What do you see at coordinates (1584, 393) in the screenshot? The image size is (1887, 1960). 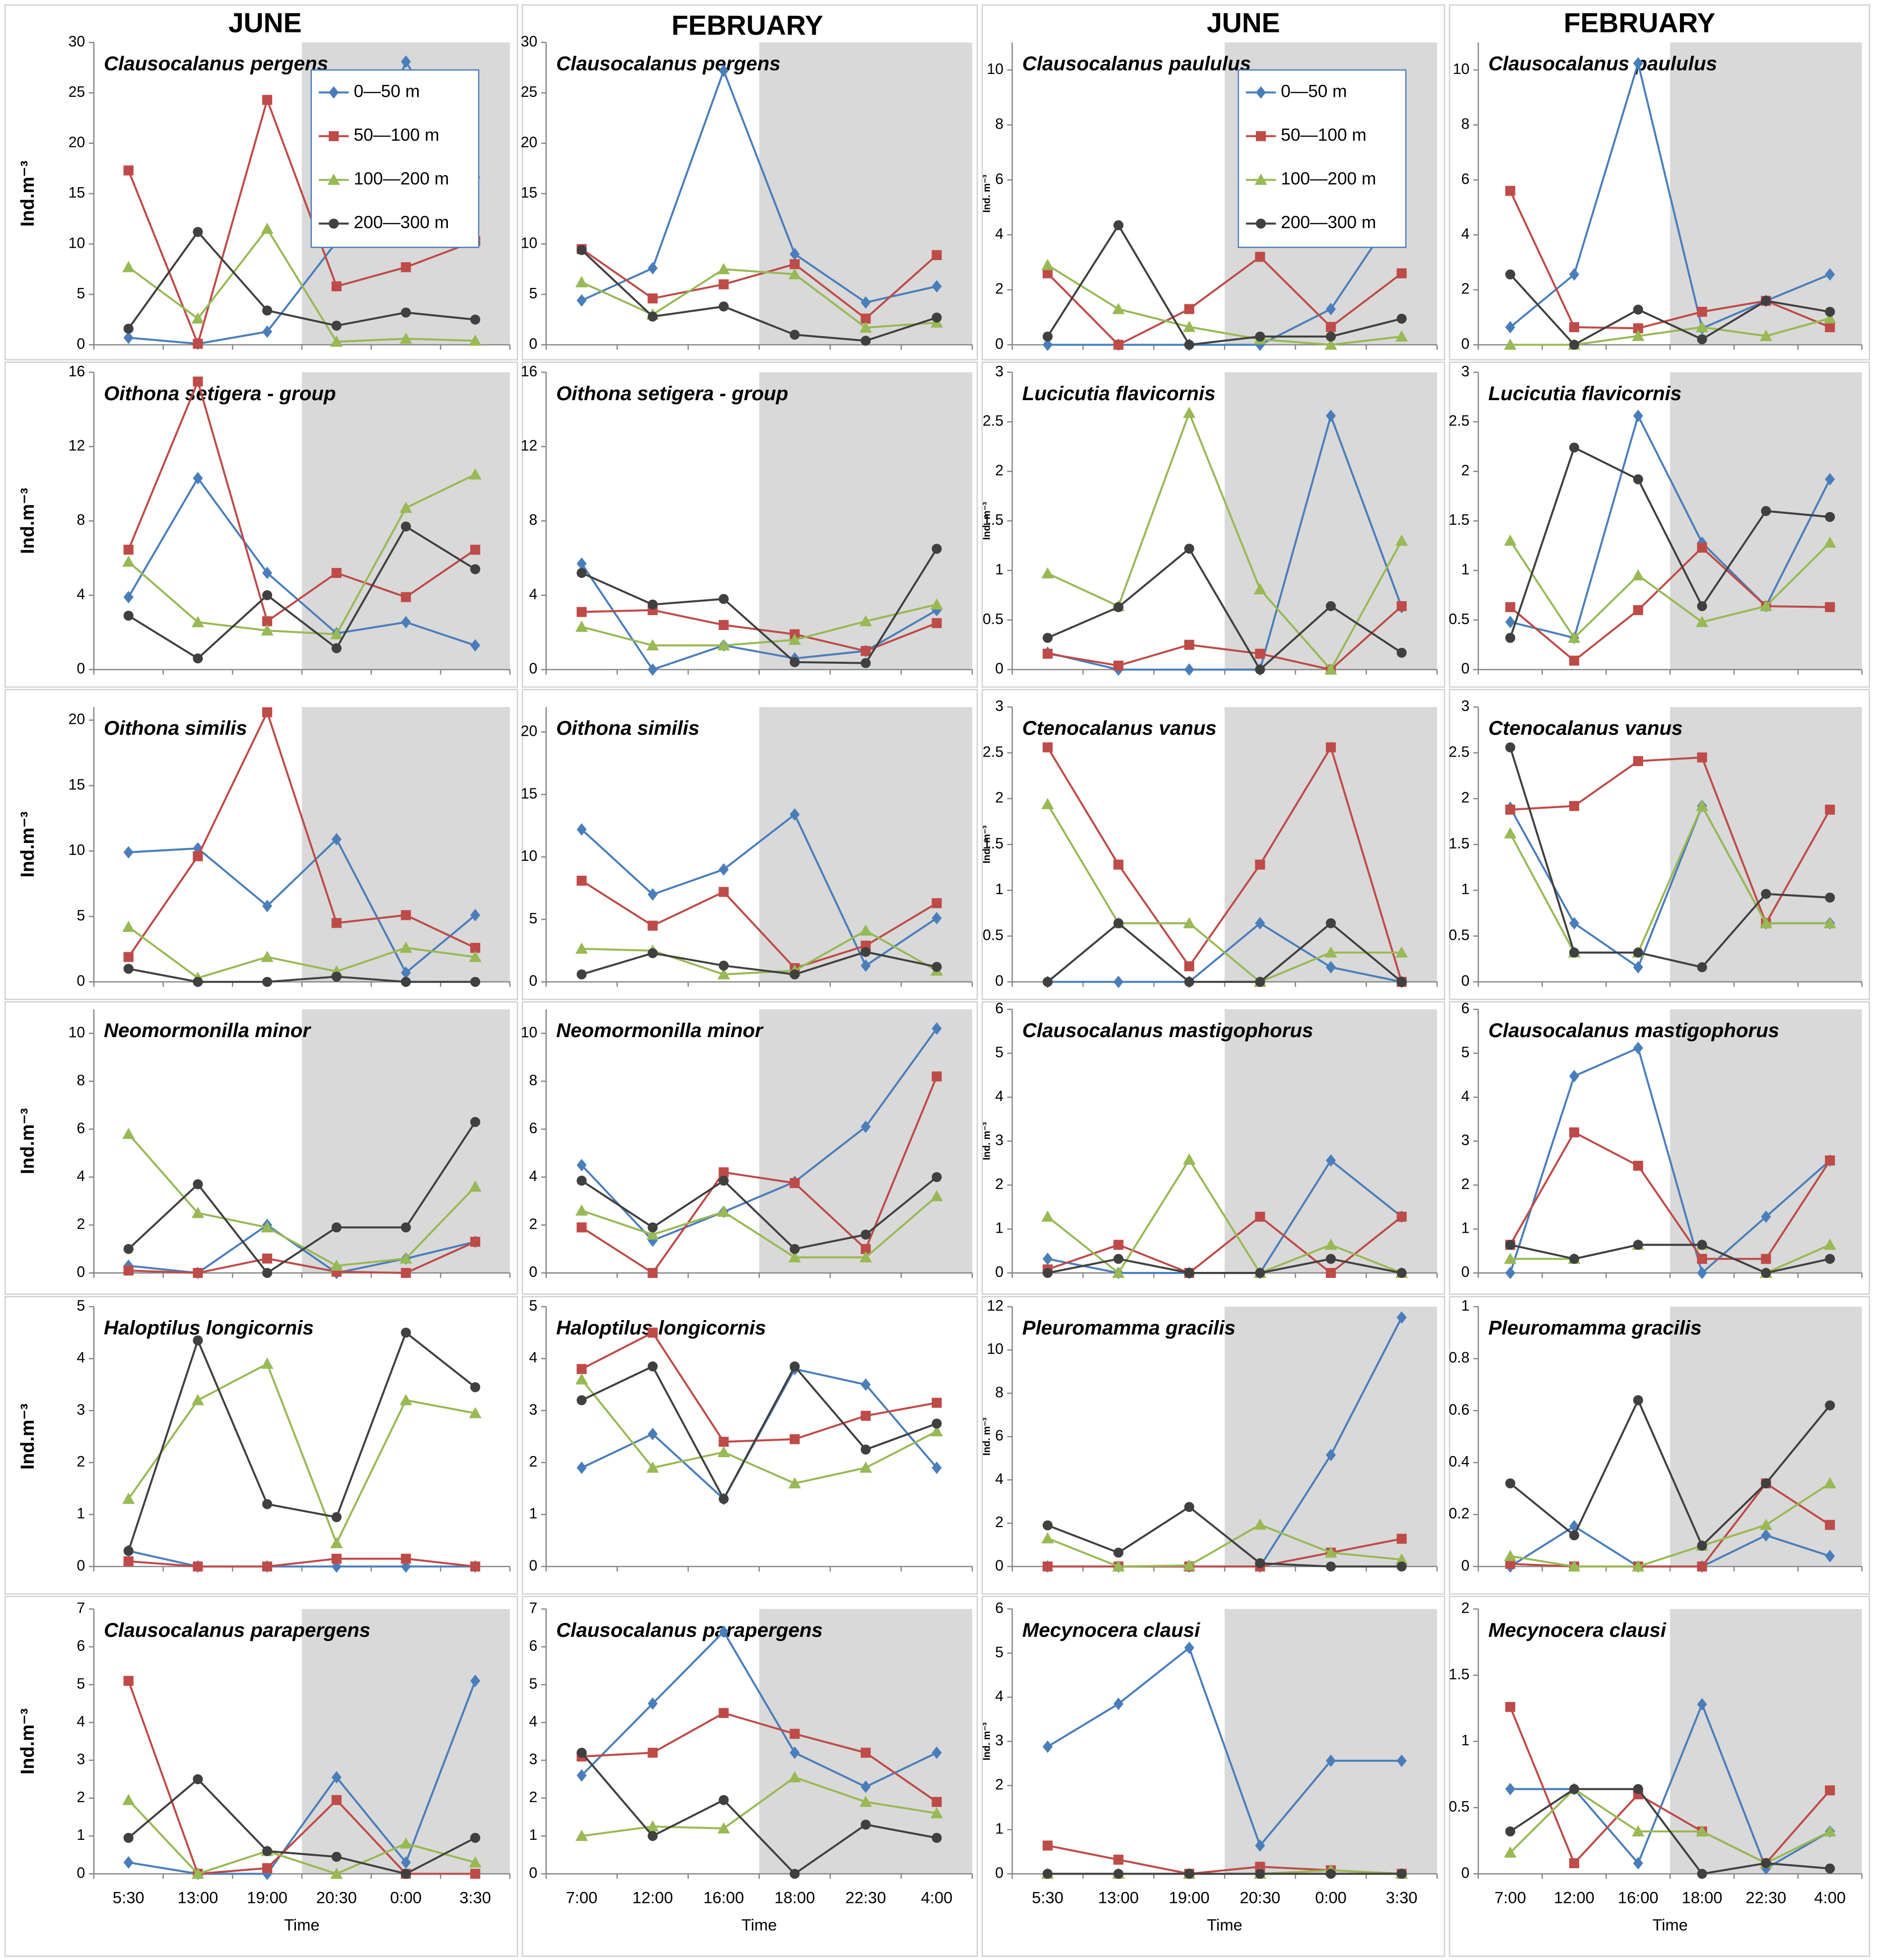 I see `chart-title: Lucicutia flavicornis` at bounding box center [1584, 393].